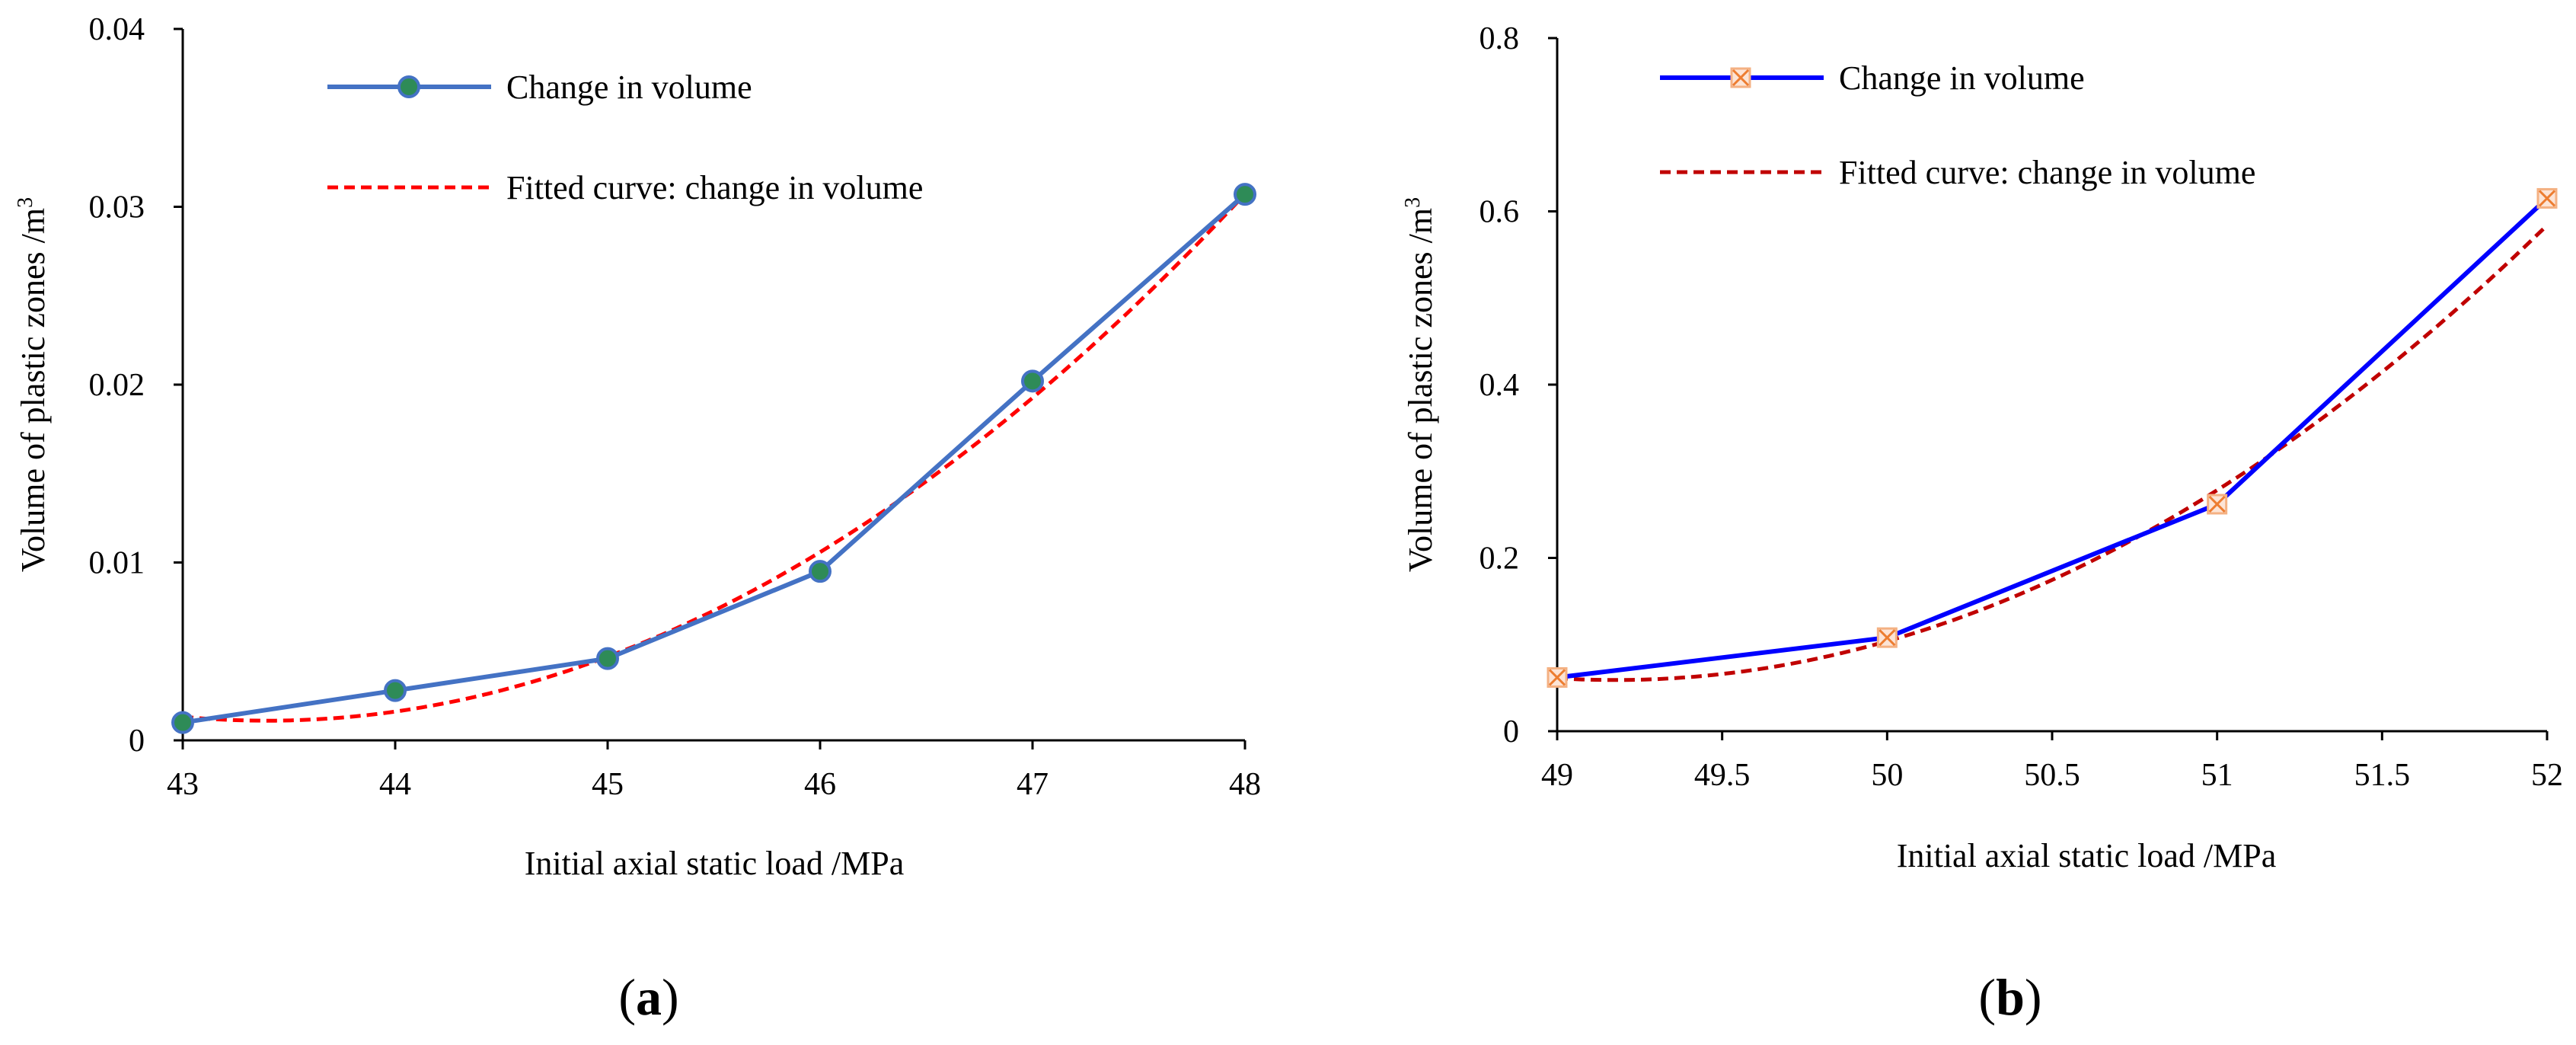  I want to click on panel-b-y-tick-label: 0.2, so click(1500, 559).